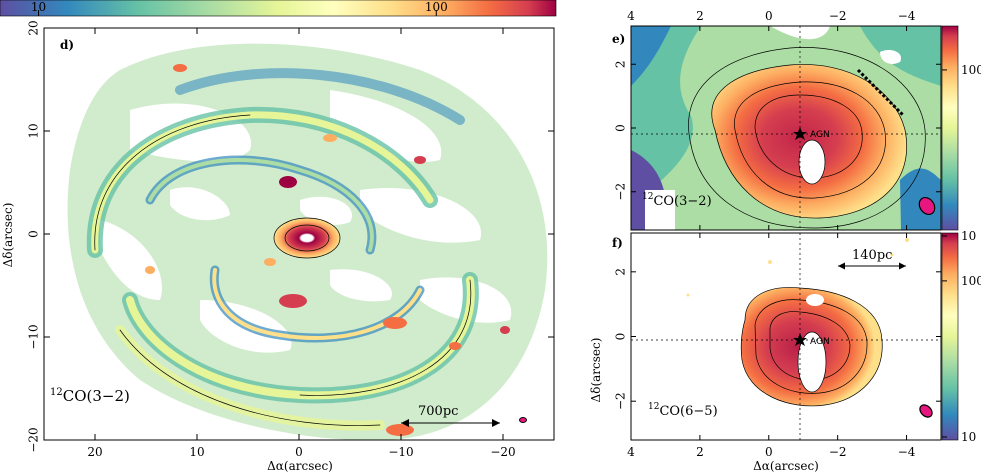  What do you see at coordinates (647, 197) in the screenshot?
I see `panel-e-species-sup: 12` at bounding box center [647, 197].